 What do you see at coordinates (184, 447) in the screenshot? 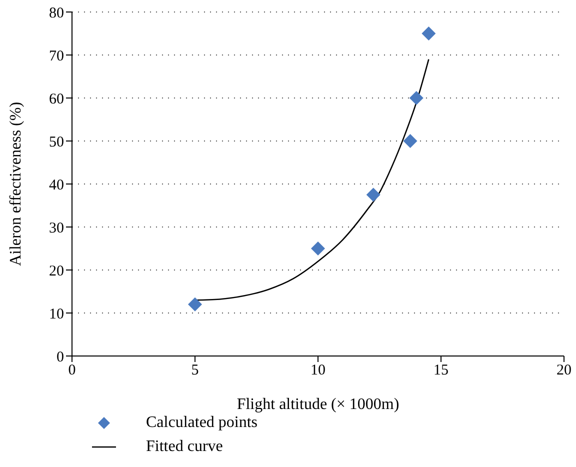
I see `legend-label: Fitted curve` at bounding box center [184, 447].